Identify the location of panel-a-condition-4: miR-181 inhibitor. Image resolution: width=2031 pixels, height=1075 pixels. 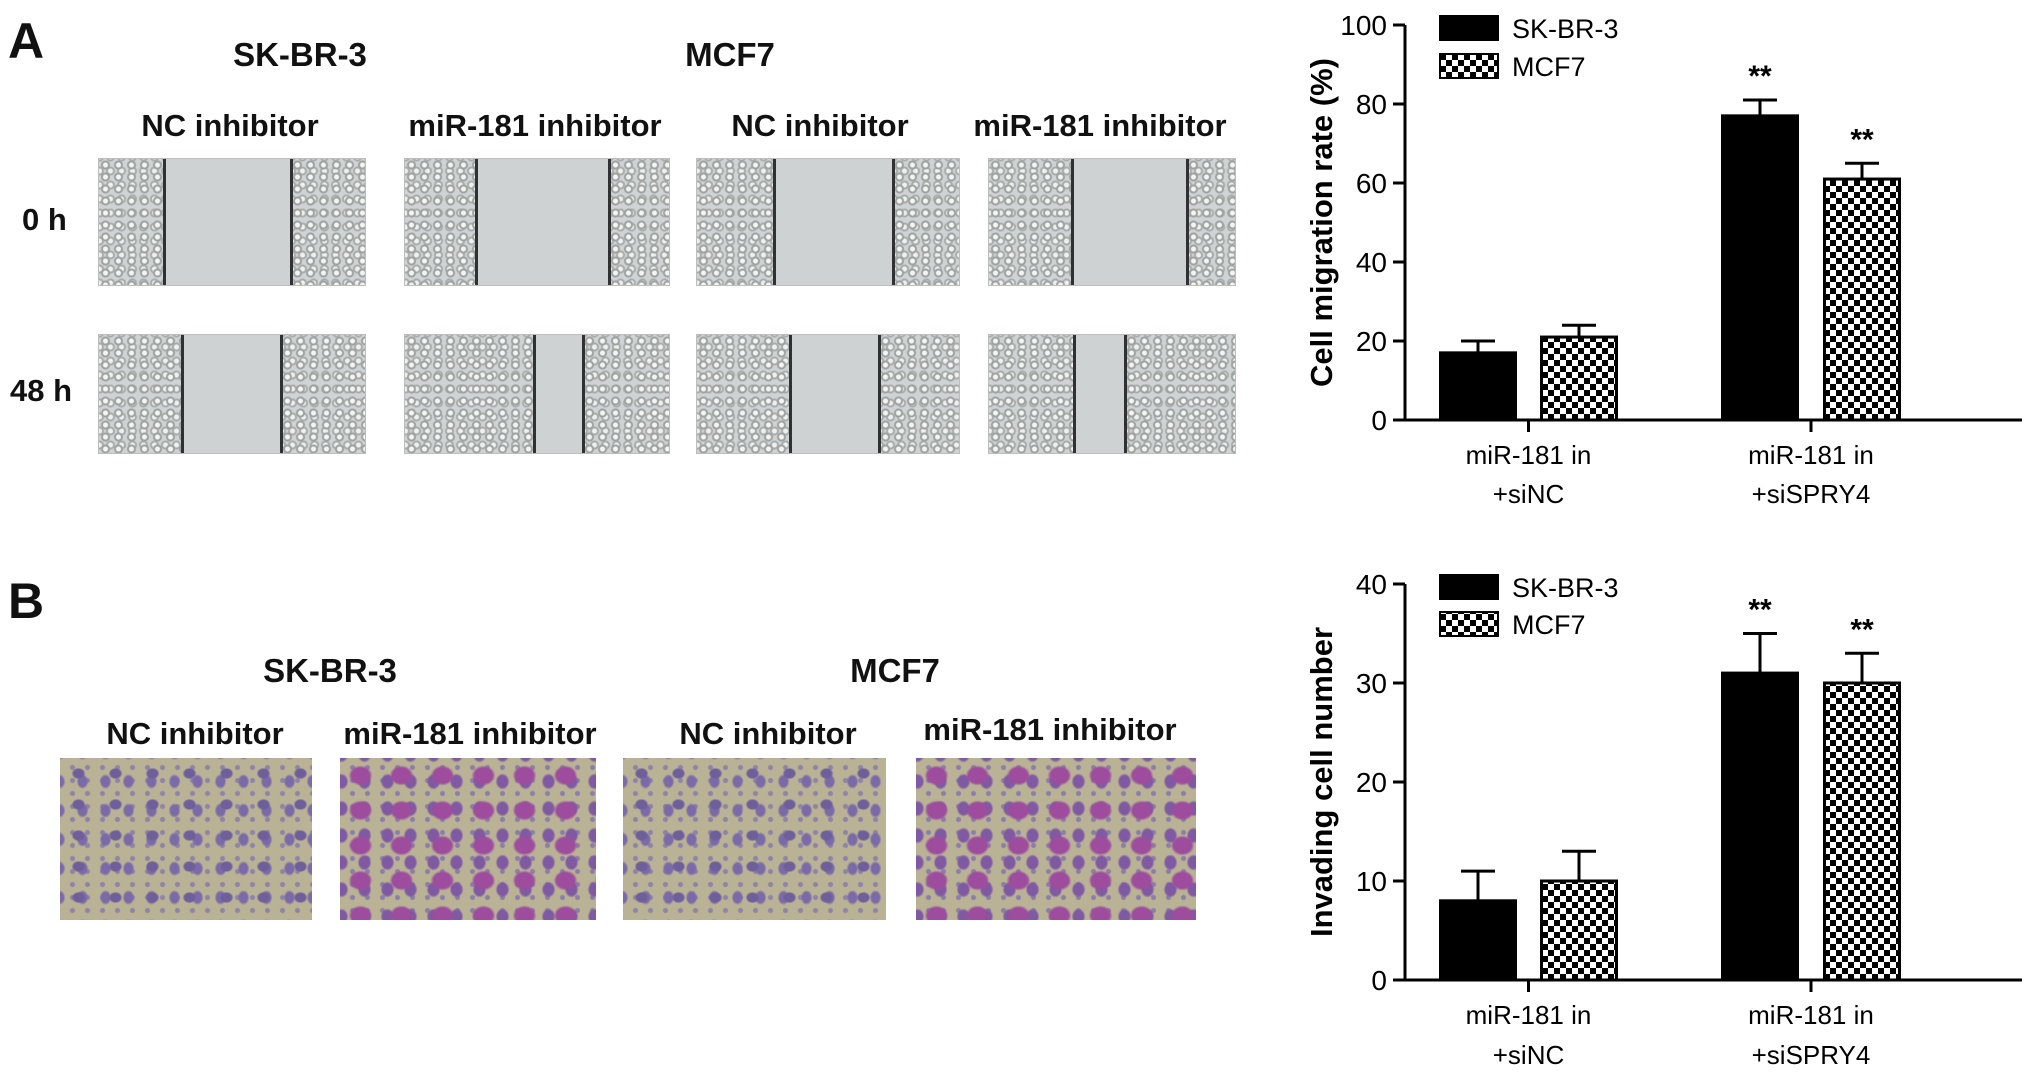
(1100, 125).